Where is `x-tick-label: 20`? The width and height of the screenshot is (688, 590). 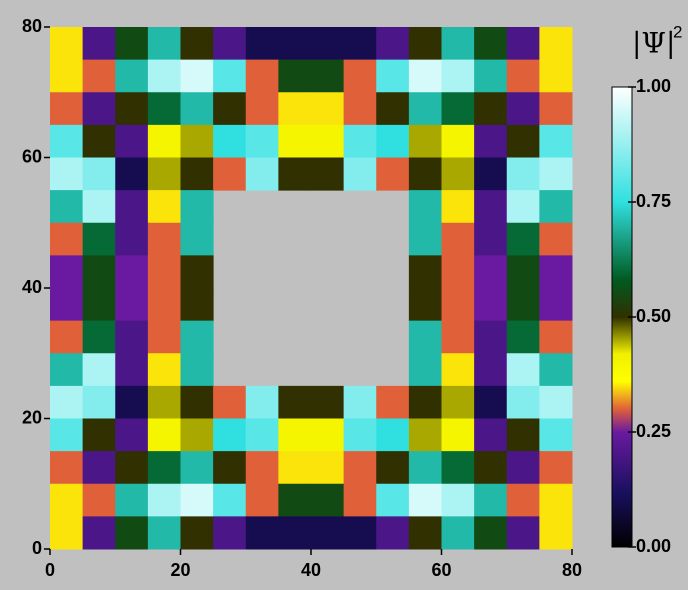
x-tick-label: 20 is located at coordinates (180, 570).